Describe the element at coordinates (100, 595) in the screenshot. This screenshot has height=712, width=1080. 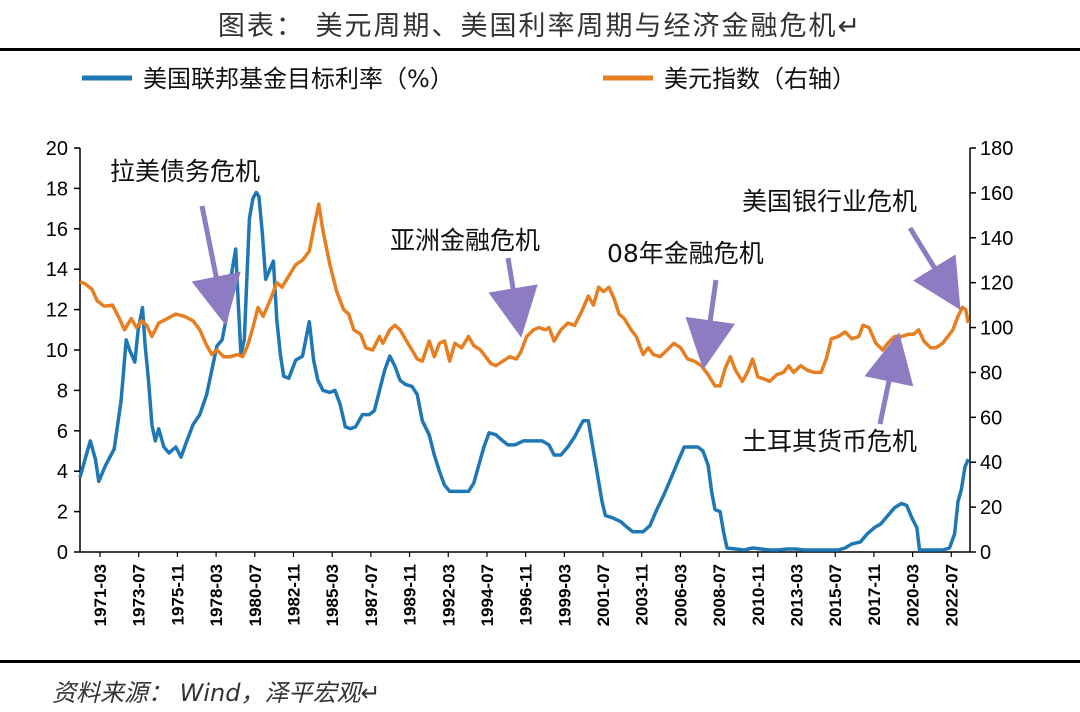
I see `x-tick-label: 1971-03` at that location.